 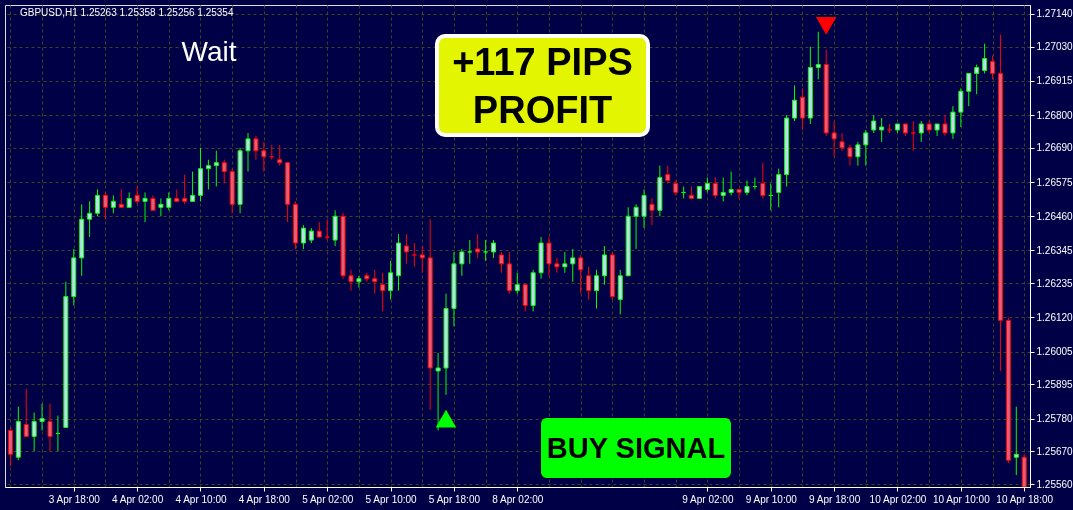 What do you see at coordinates (1054, 352) in the screenshot?
I see `y-tick-label: 1.26005` at bounding box center [1054, 352].